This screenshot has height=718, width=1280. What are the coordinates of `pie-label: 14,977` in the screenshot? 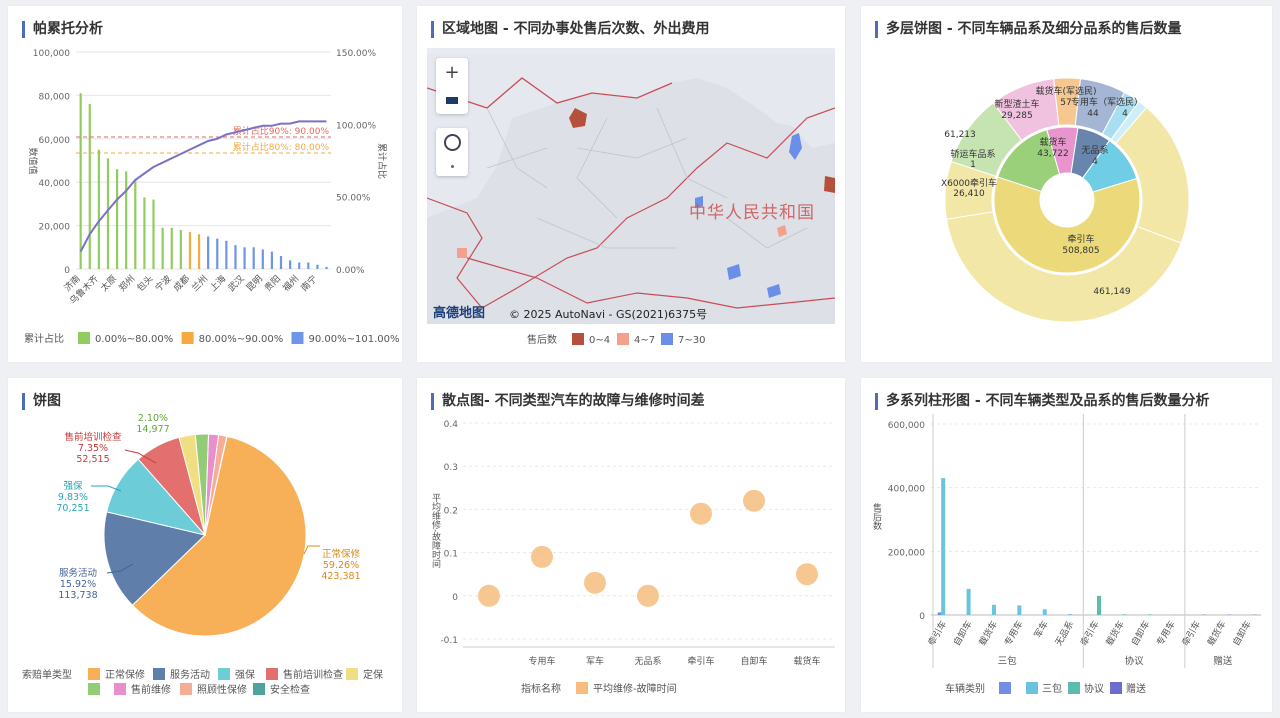 It's located at (152, 429).